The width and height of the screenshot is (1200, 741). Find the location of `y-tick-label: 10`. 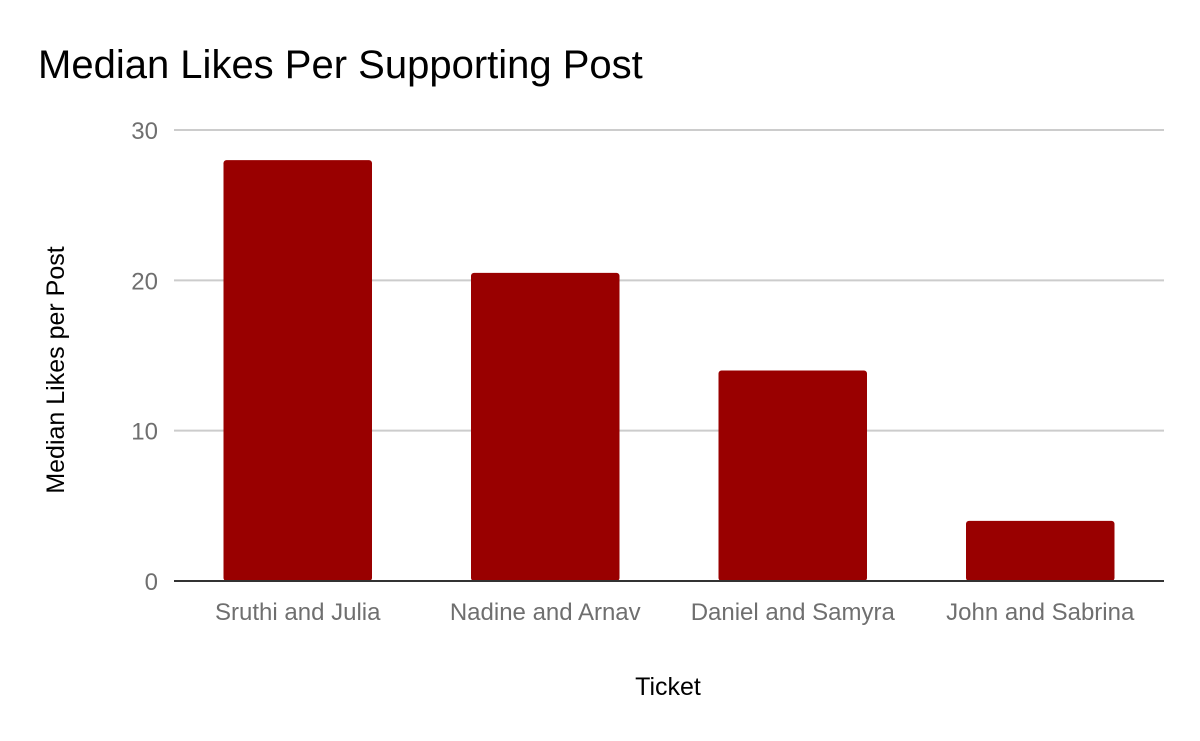

y-tick-label: 10 is located at coordinates (144, 432).